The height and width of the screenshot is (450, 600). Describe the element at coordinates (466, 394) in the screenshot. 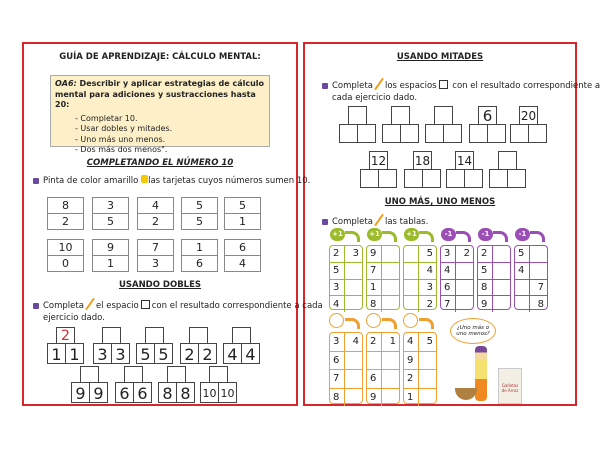

I see `bowl-illustration` at that location.